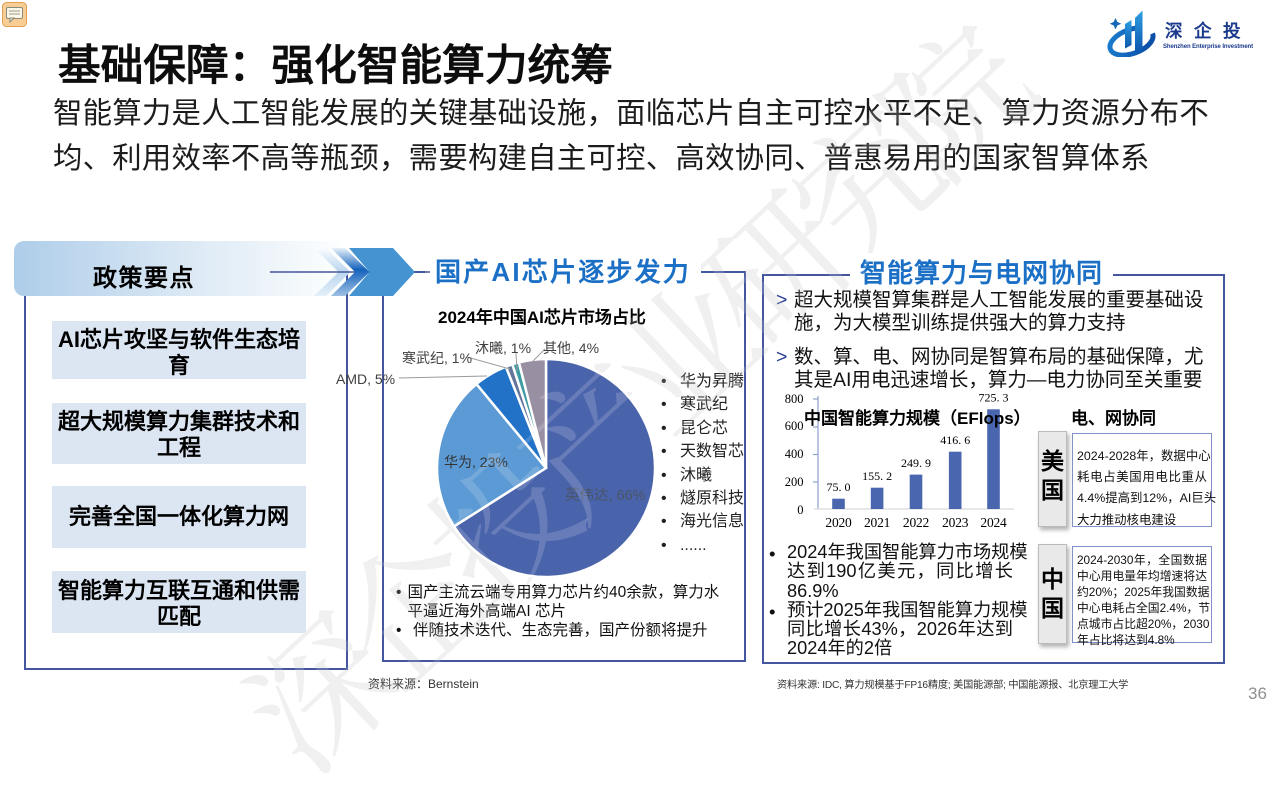  What do you see at coordinates (838, 522) in the screenshot?
I see `svg-text: 2020` at bounding box center [838, 522].